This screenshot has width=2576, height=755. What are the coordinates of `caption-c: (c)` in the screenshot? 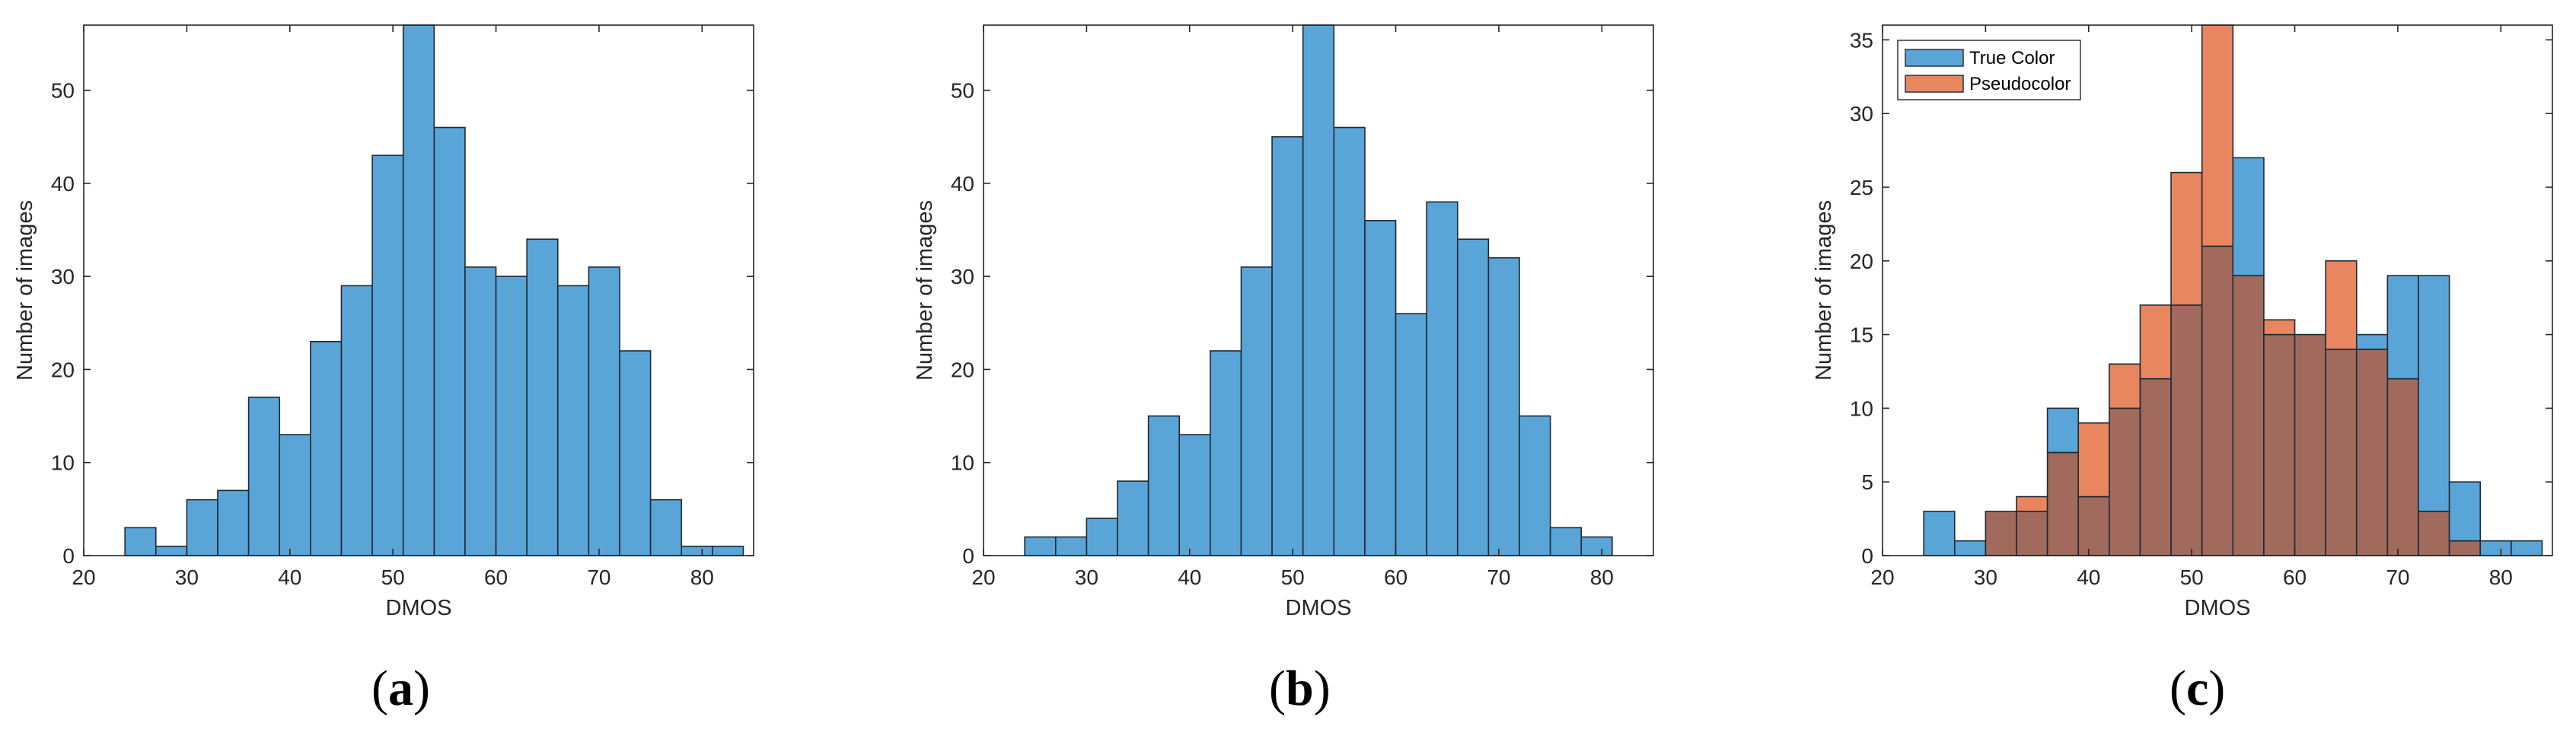 It's located at (2198, 688).